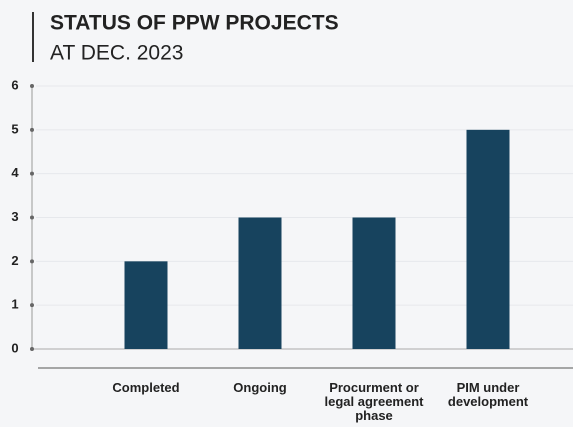 This screenshot has height=427, width=573. I want to click on y-tick-label: 5, so click(14, 128).